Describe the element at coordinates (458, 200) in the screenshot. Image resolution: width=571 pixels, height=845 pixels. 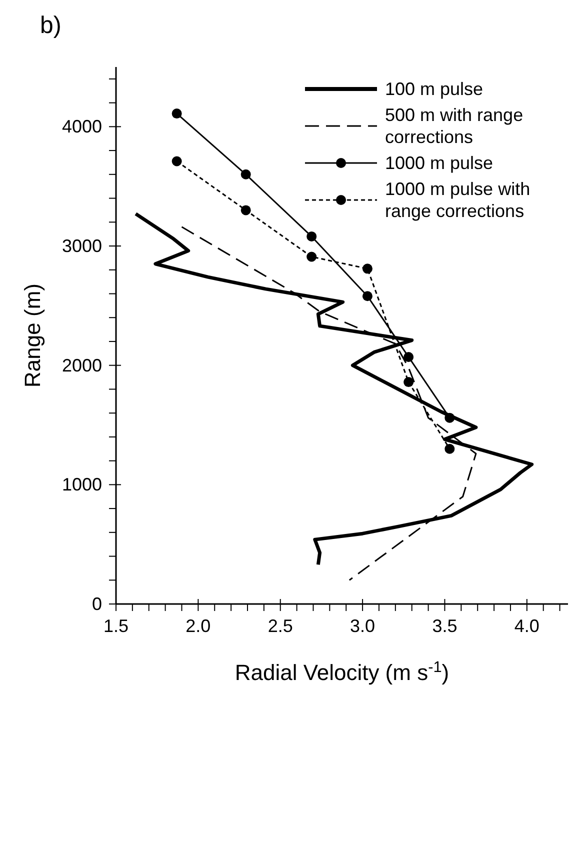
I see `legend-label: 1000 m pulse with range corrections` at that location.